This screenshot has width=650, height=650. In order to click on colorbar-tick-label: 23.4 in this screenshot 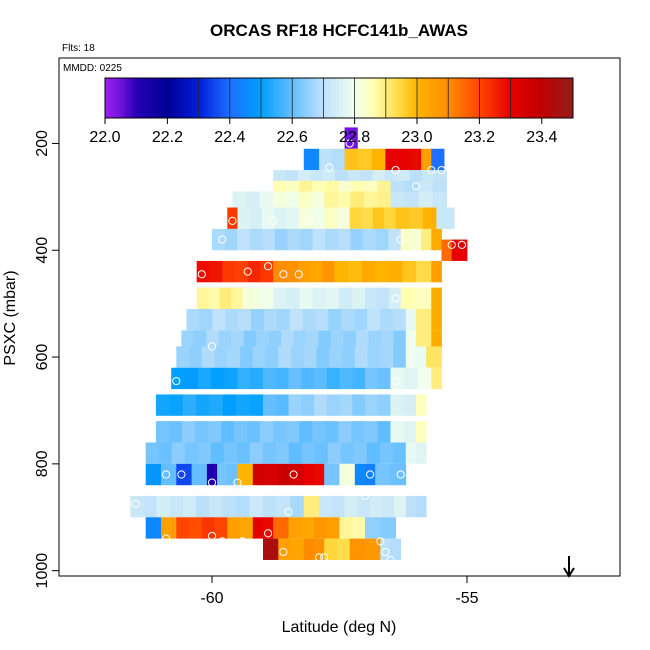, I will do `click(541, 137)`.